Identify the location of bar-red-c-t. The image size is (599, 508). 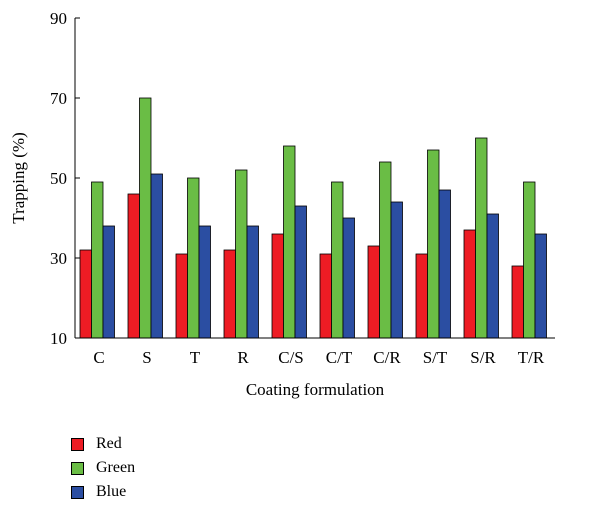
(325, 296).